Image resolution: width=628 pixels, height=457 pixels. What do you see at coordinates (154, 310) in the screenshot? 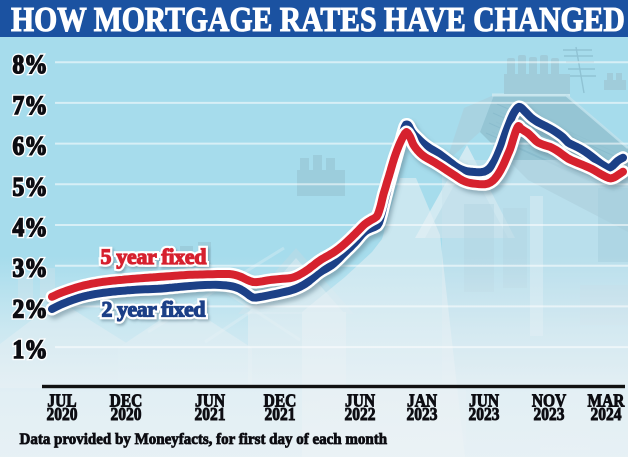
I see `svg-text: 2 year fixed` at bounding box center [154, 310].